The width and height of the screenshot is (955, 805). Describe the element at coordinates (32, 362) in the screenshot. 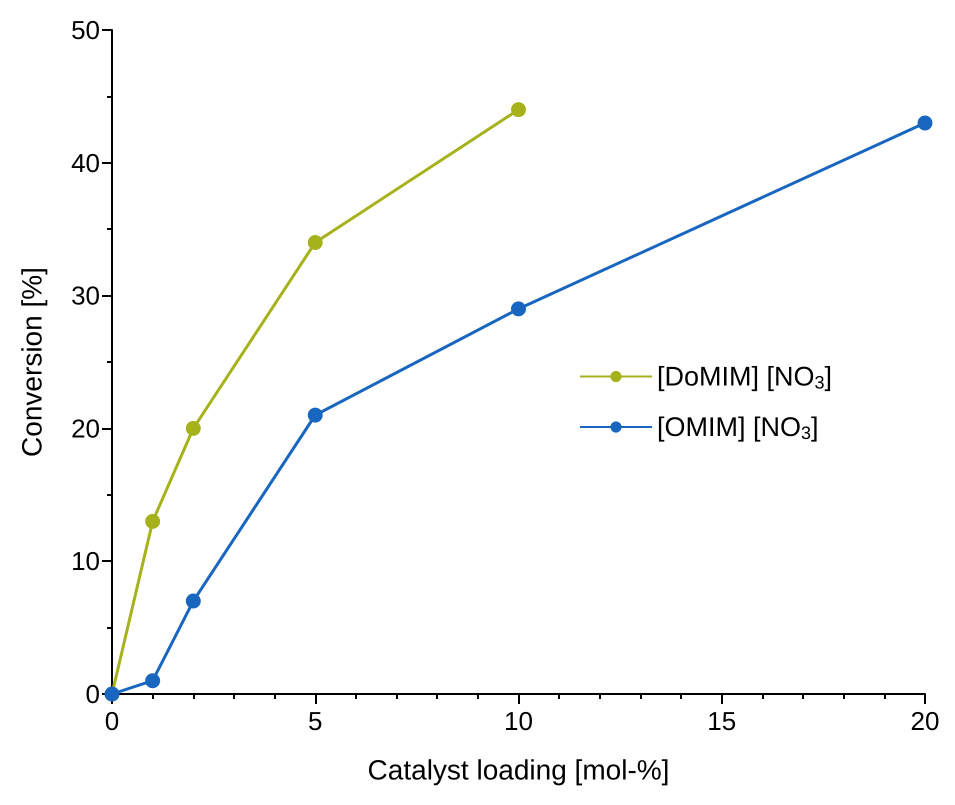

I see `y-axis-title: Conversion [%]` at that location.